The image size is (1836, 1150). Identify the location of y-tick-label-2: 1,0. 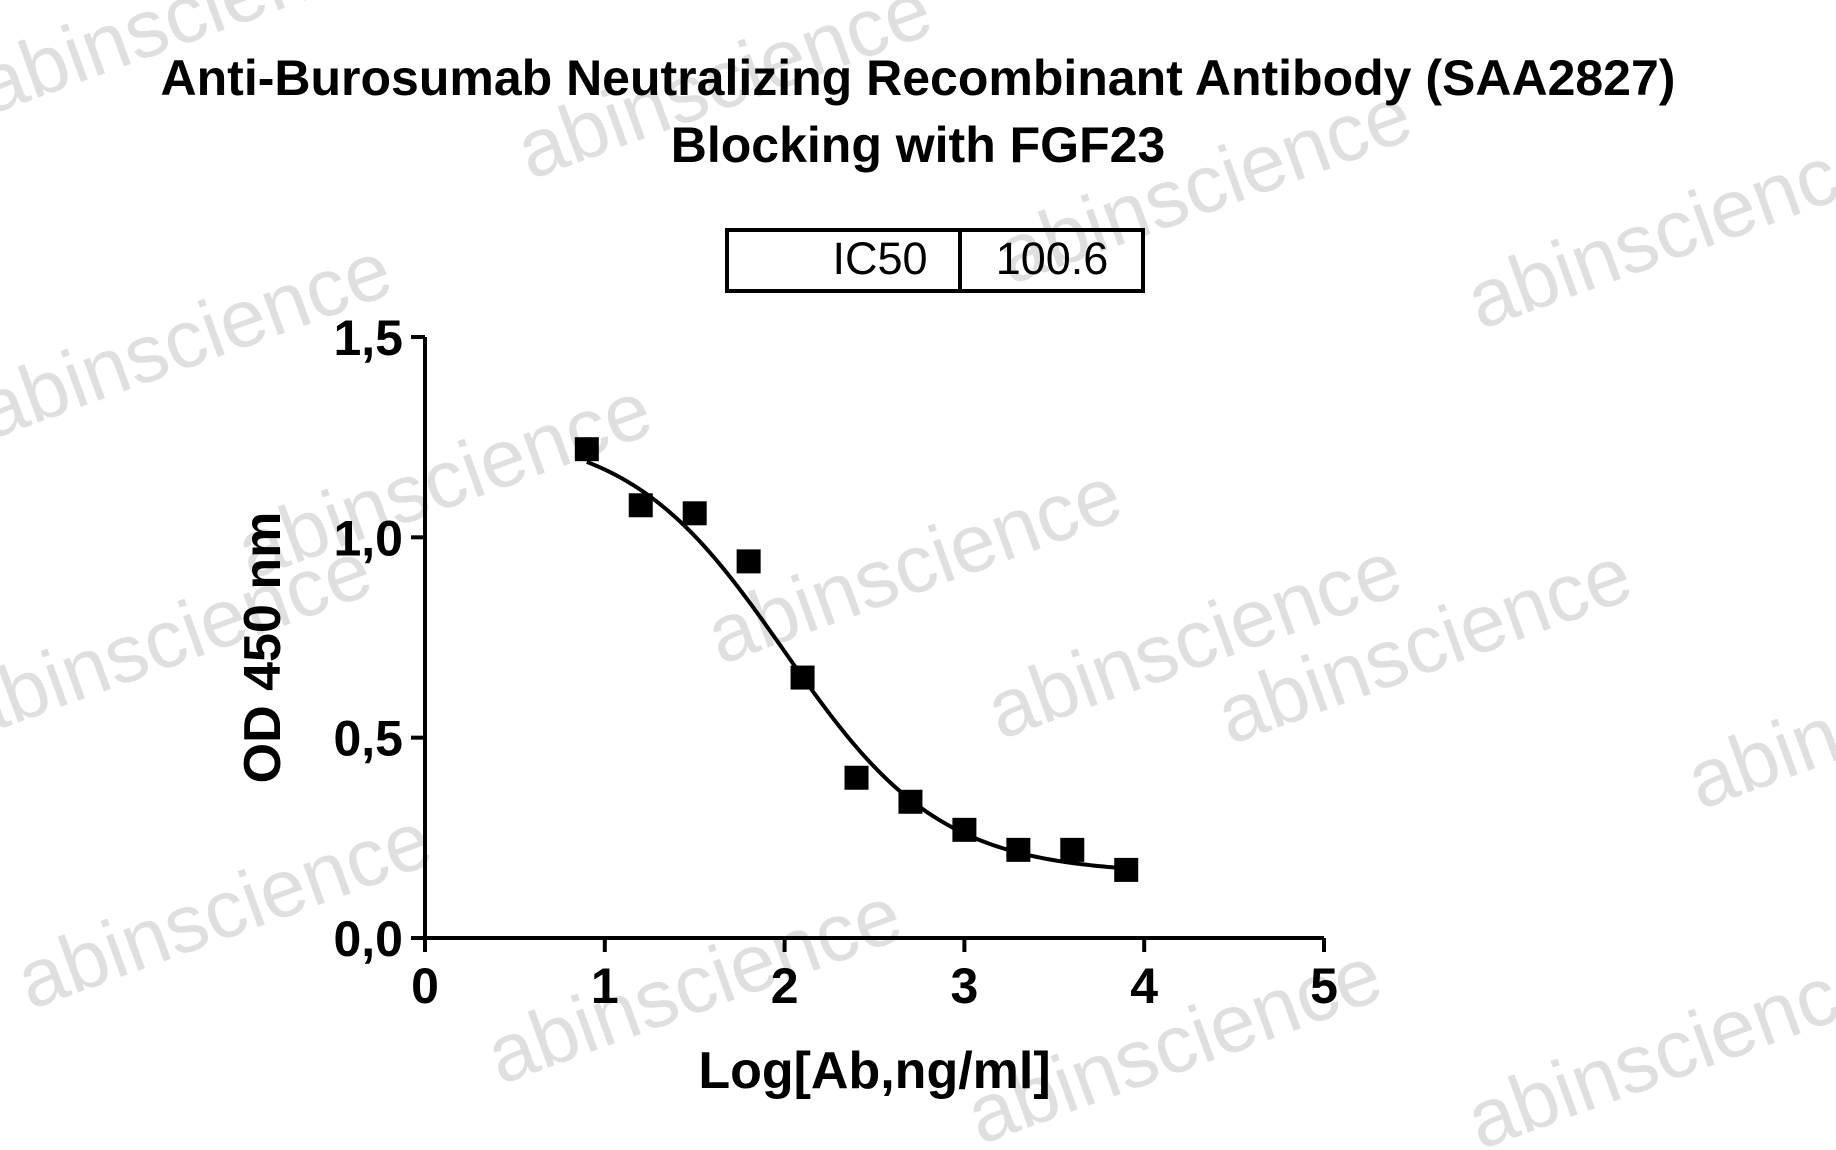
(368, 538).